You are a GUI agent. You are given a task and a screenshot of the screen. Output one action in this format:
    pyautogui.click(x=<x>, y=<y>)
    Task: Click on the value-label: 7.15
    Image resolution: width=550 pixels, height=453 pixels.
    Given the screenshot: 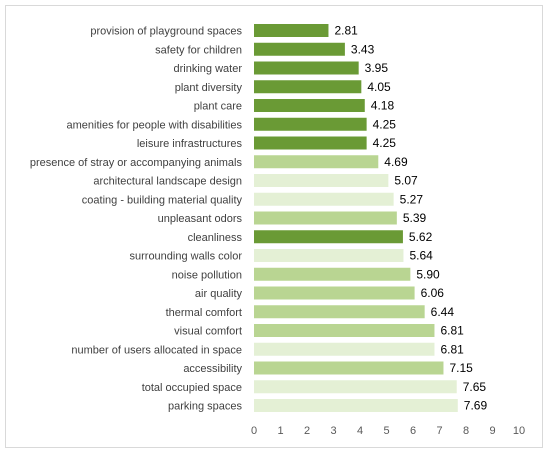 What is the action you would take?
    pyautogui.click(x=461, y=368)
    